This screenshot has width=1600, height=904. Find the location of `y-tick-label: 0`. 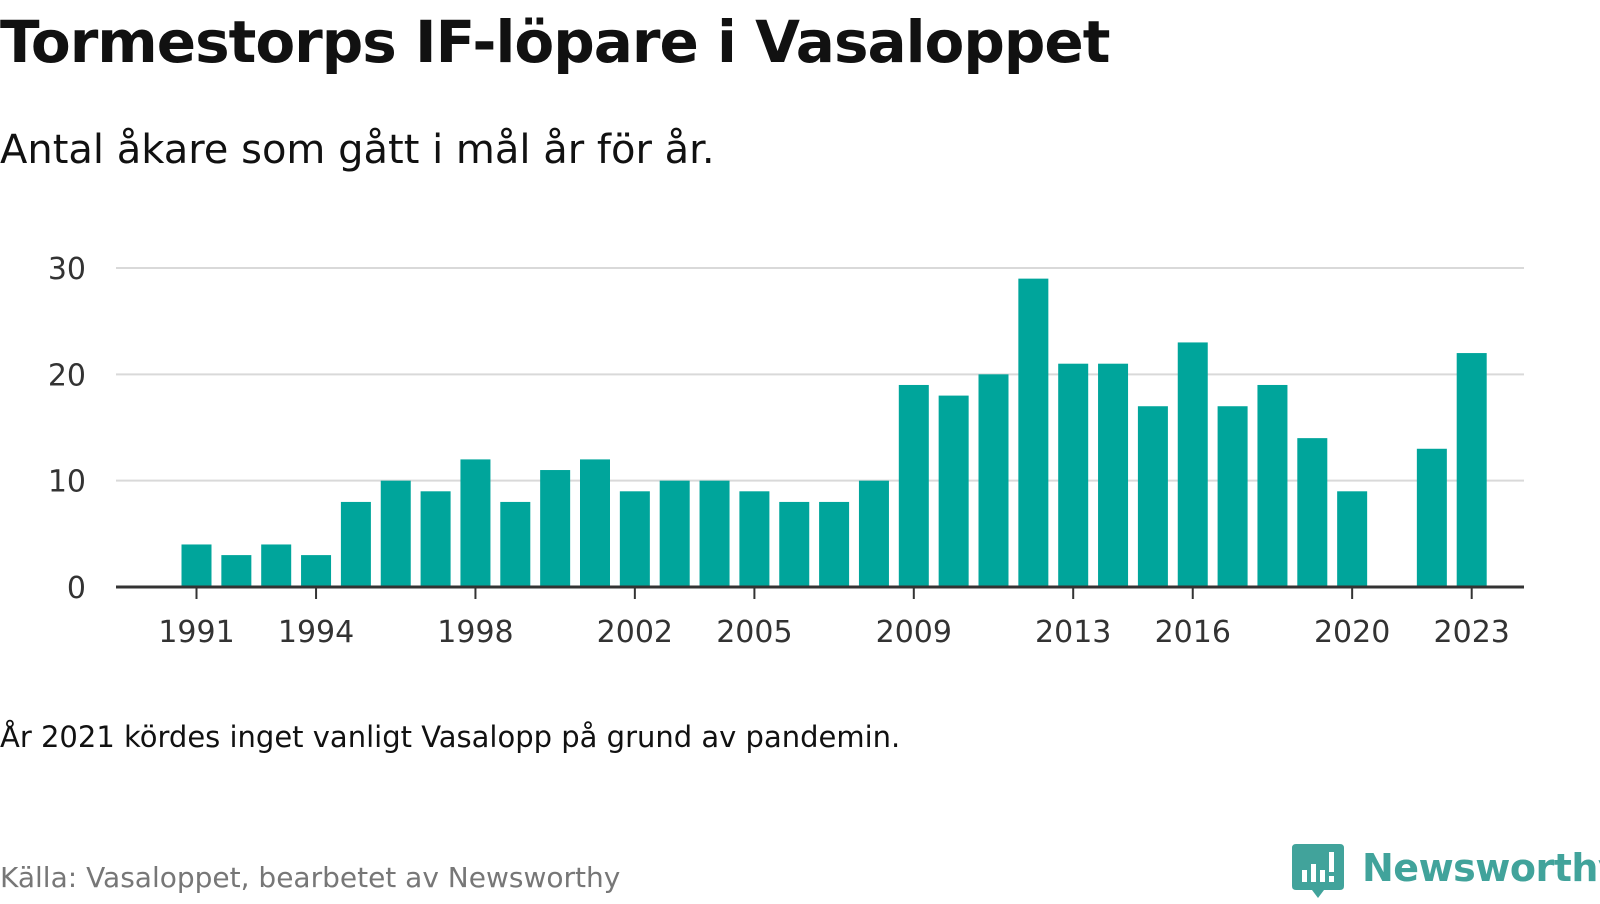

y-tick-label: 0 is located at coordinates (76, 588).